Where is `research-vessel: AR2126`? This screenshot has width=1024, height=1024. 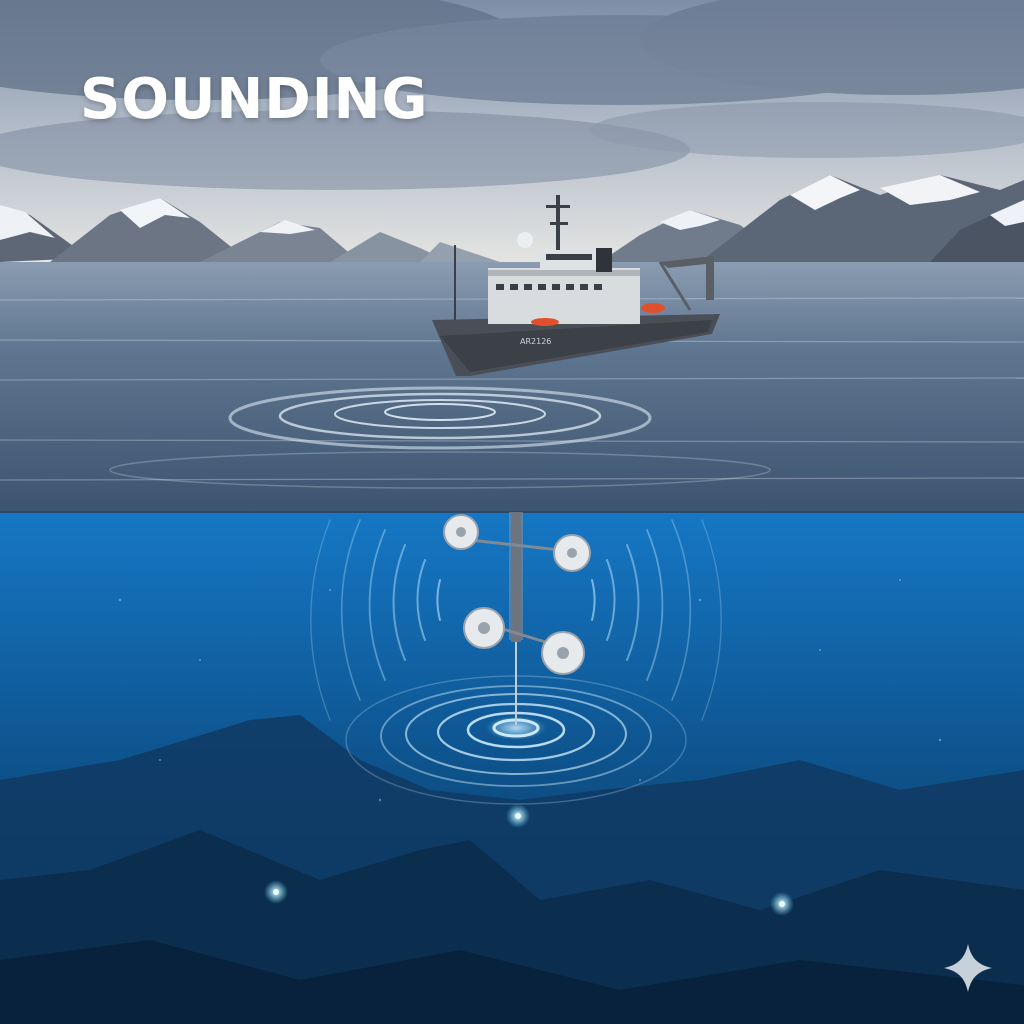 research-vessel: AR2126 is located at coordinates (576, 285).